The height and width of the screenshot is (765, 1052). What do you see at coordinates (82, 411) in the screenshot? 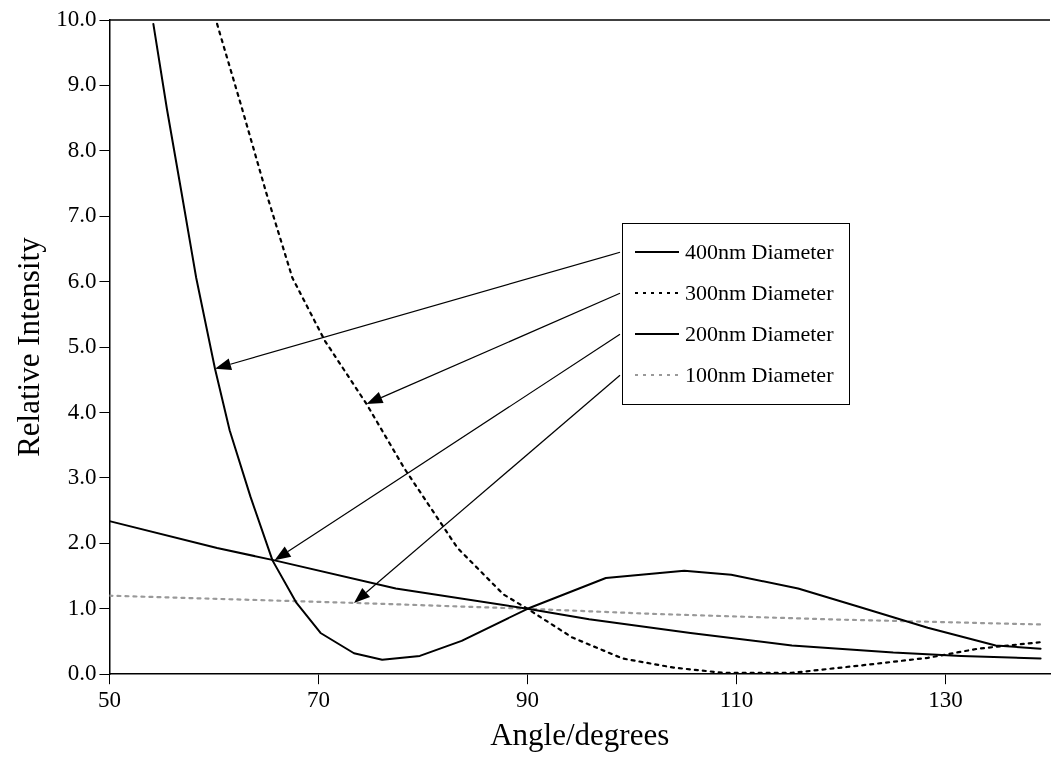
I see `y-tick-label: 4.0` at bounding box center [82, 411].